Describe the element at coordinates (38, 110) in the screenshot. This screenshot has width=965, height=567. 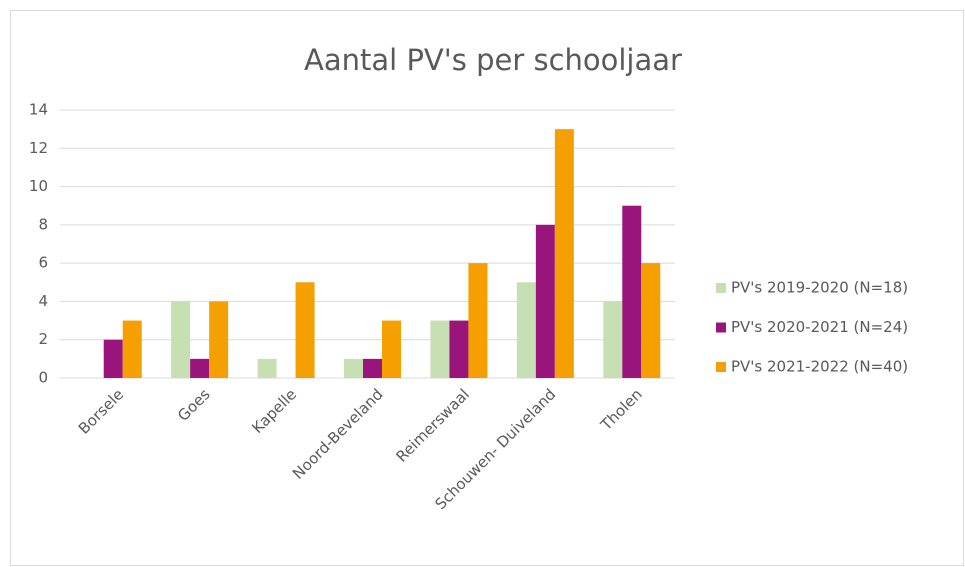
I see `y-tick-label: 14` at that location.